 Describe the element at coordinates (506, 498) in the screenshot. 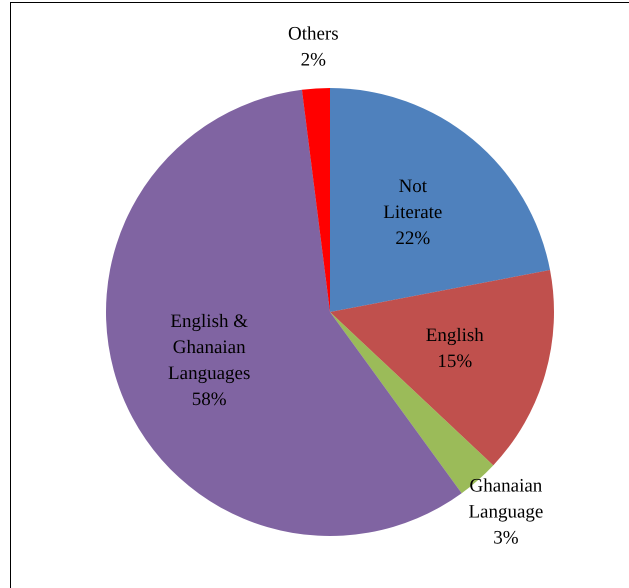

I see `slice-label: Ghanaian Language` at that location.